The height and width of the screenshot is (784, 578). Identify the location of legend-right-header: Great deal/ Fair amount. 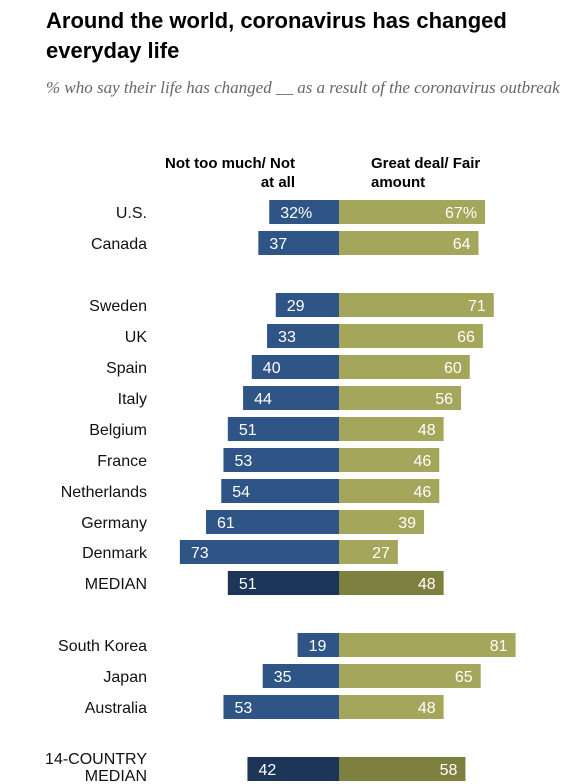
(426, 173).